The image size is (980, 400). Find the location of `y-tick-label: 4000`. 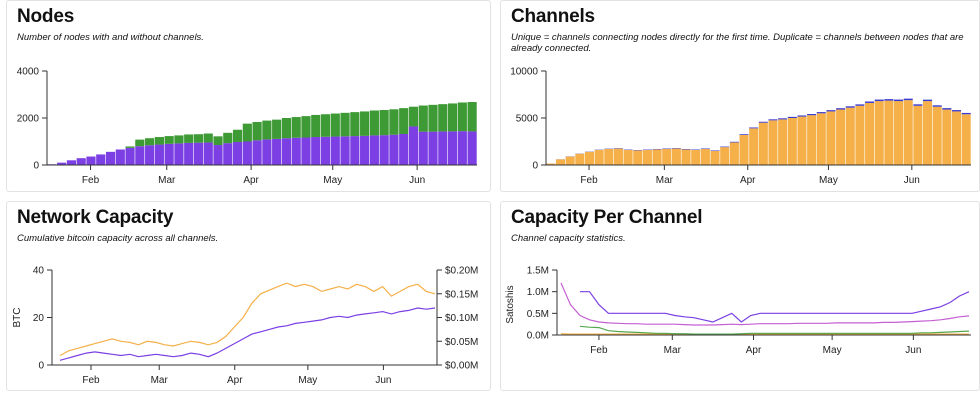

y-tick-label: 4000 is located at coordinates (28, 72).